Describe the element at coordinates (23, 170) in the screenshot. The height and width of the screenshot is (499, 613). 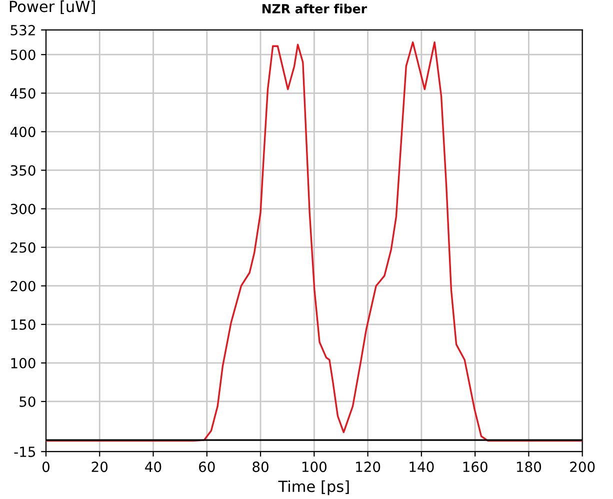
I see `y-tick-label: 350` at that location.